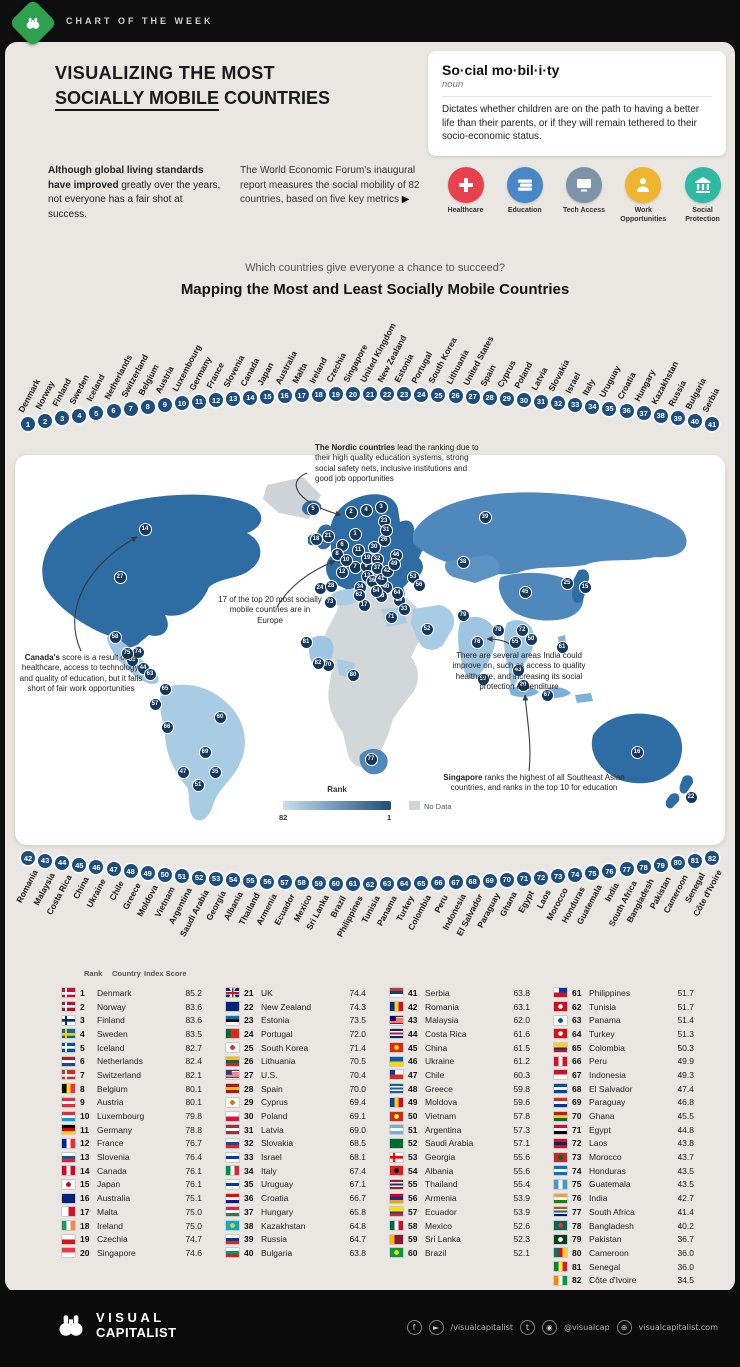 The width and height of the screenshot is (740, 1367). I want to click on map-north-america, so click(152, 571).